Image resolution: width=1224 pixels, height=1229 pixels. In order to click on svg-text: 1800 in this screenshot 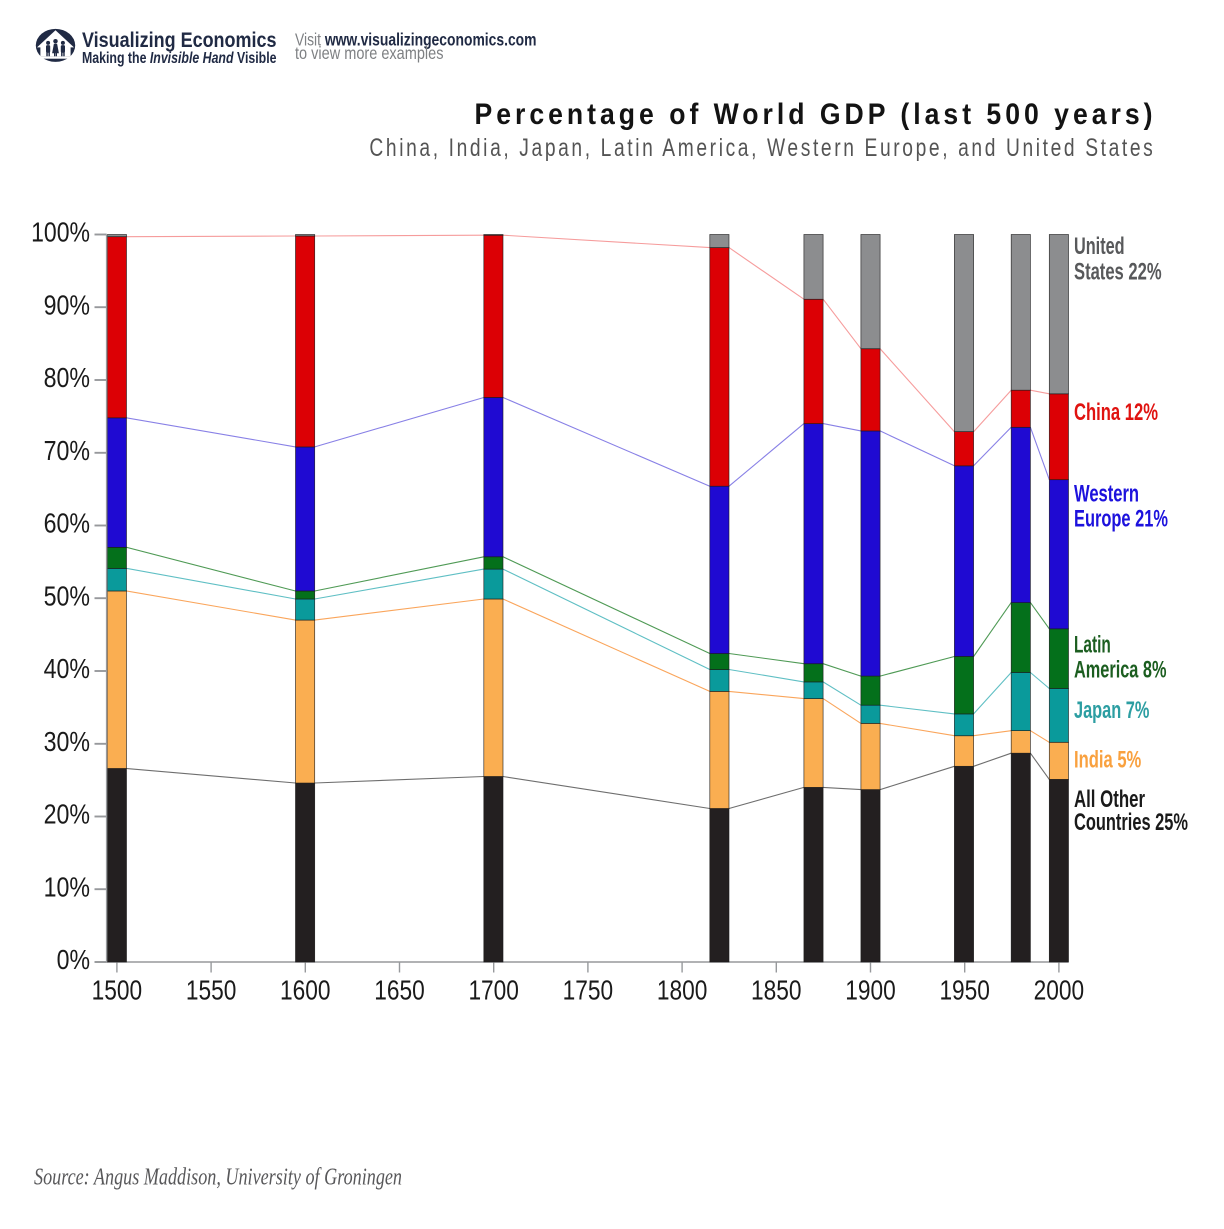, I will do `click(682, 990)`.